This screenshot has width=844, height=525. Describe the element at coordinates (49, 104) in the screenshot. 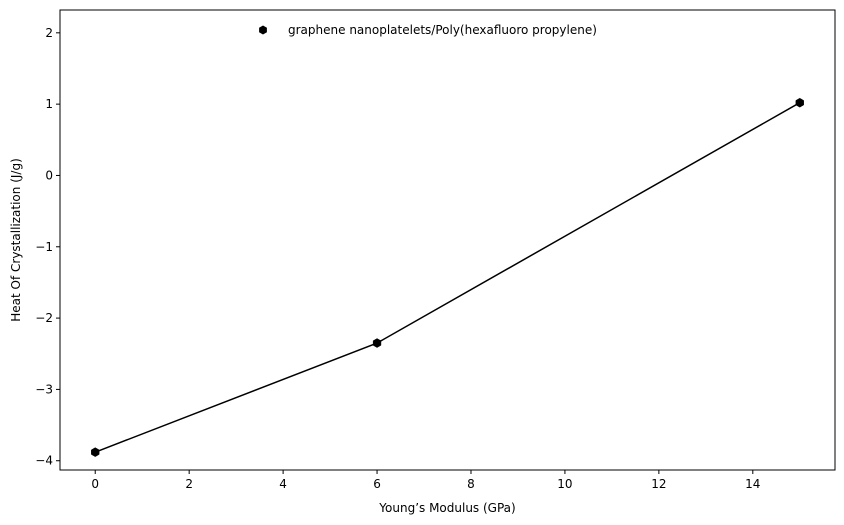

I see `y-tick-label: 1` at that location.